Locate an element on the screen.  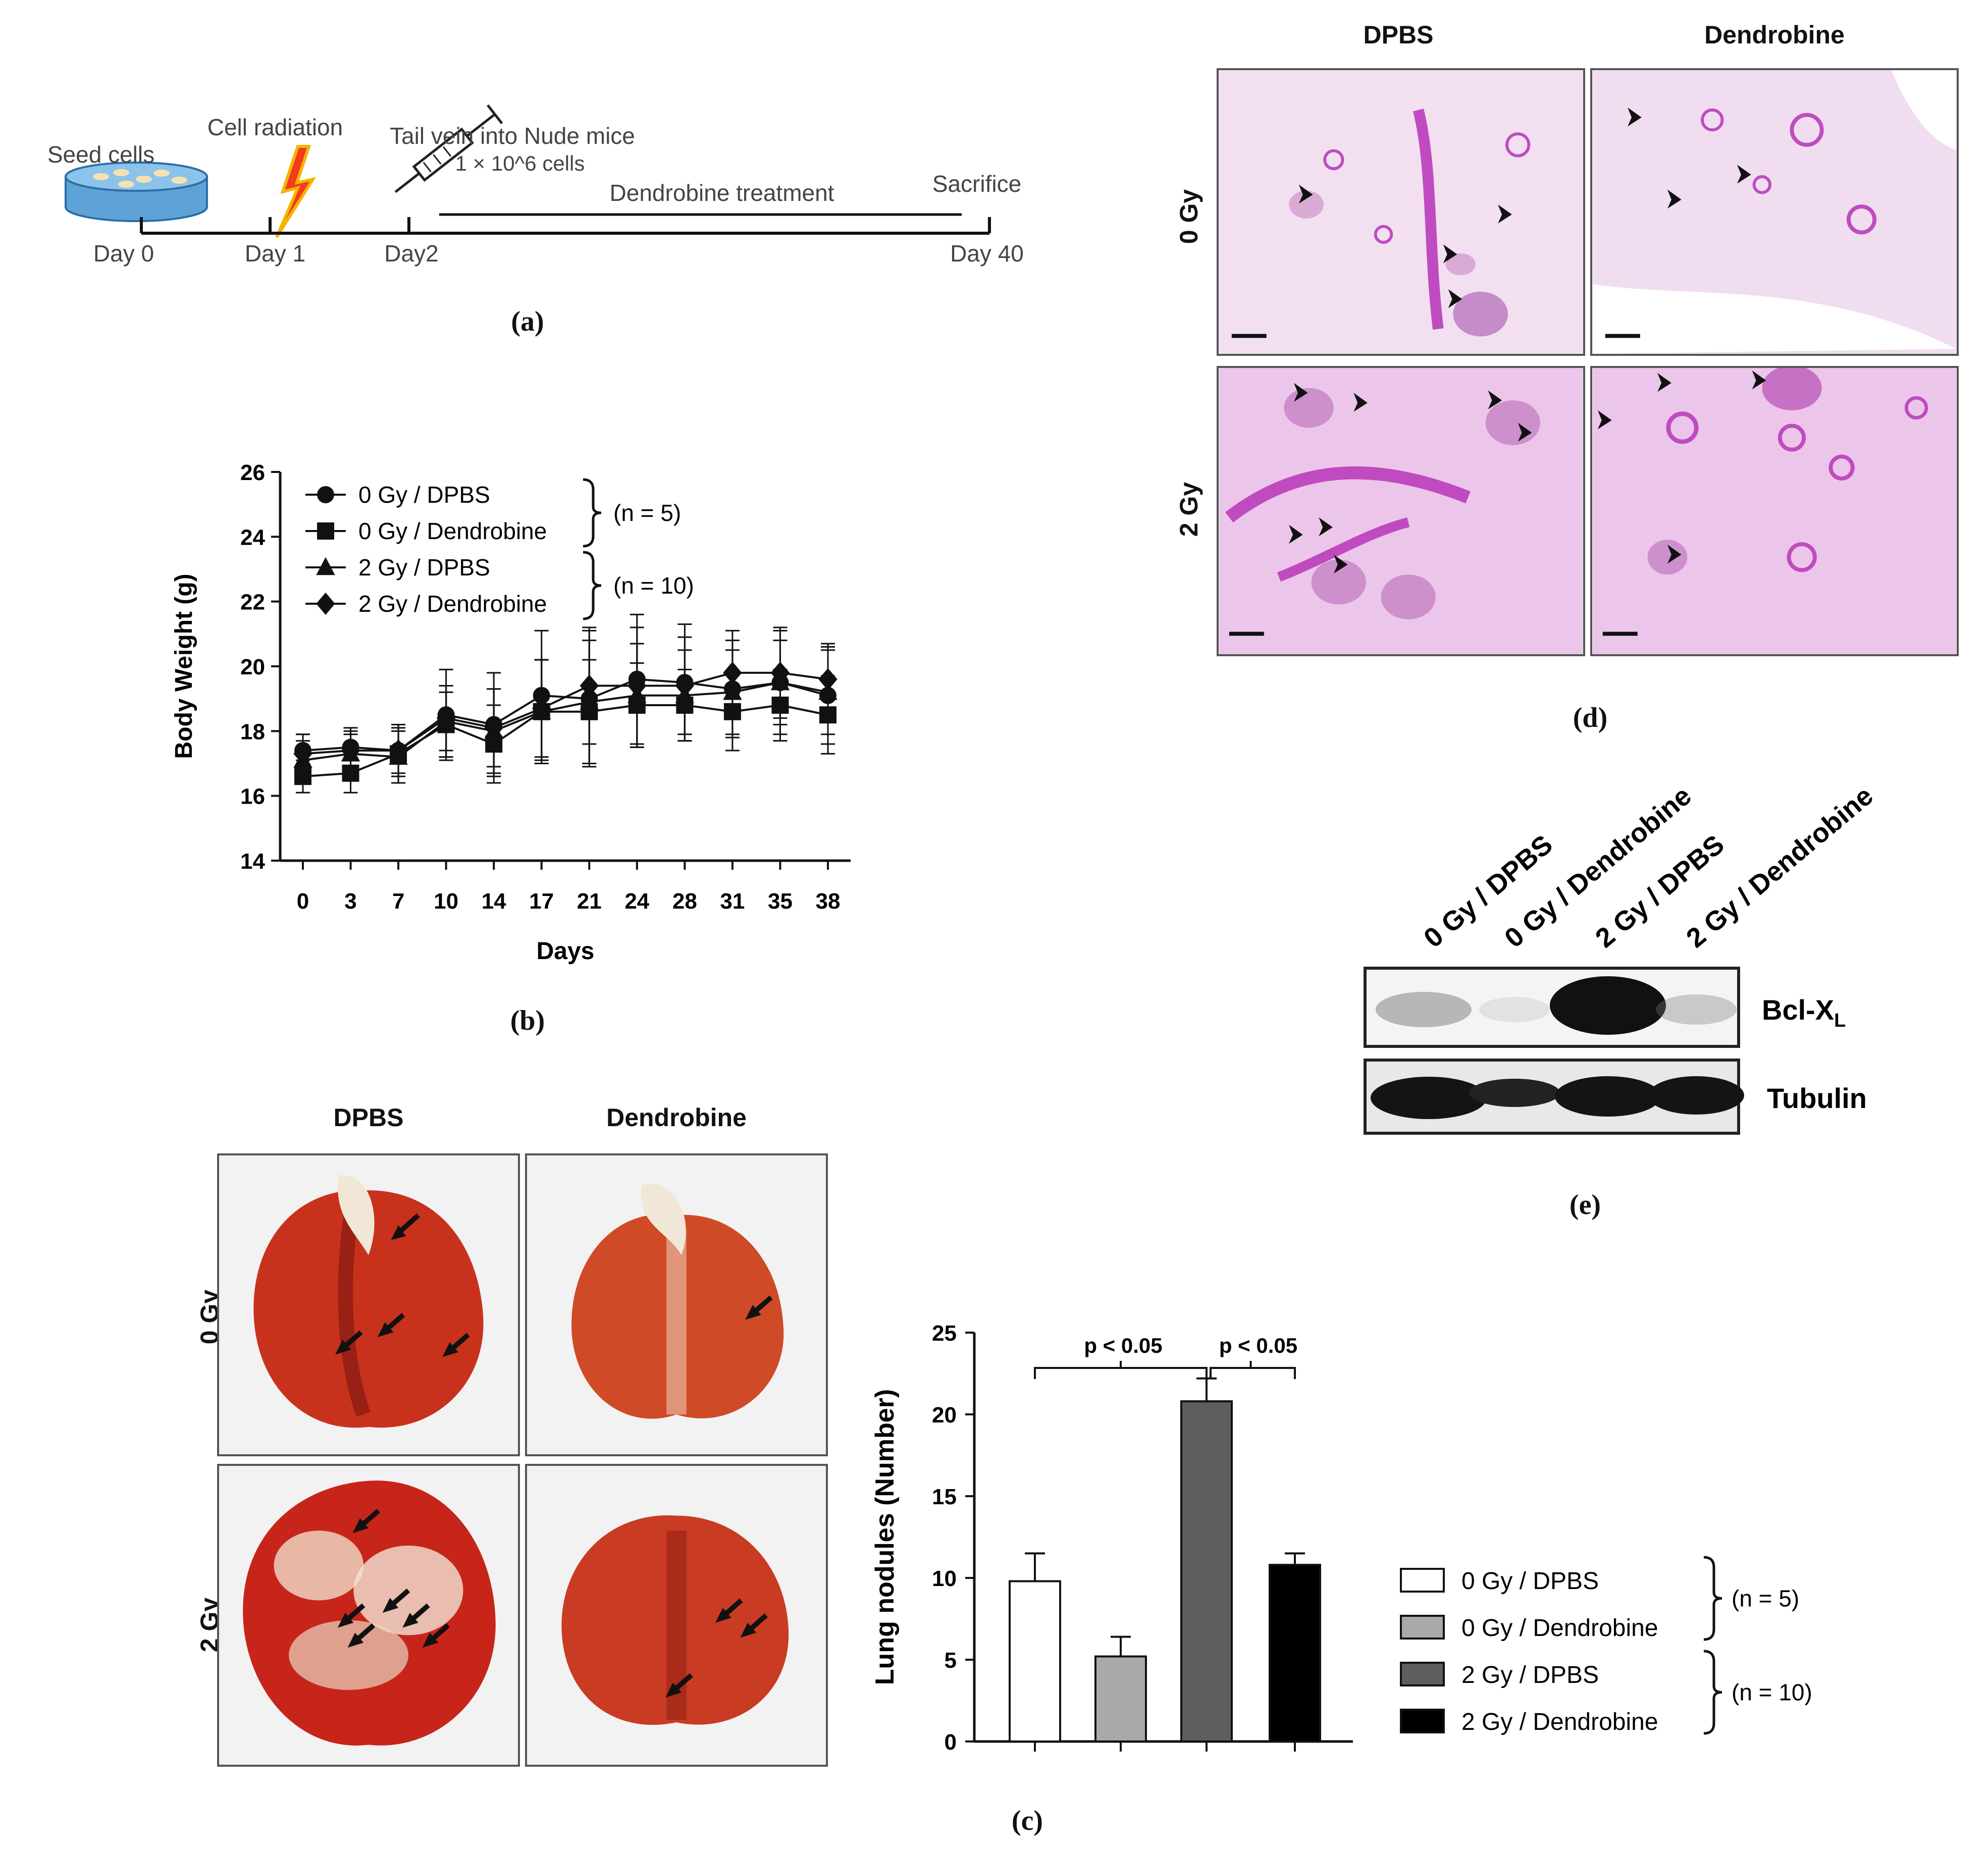
petri-dish-icon is located at coordinates (136, 192).